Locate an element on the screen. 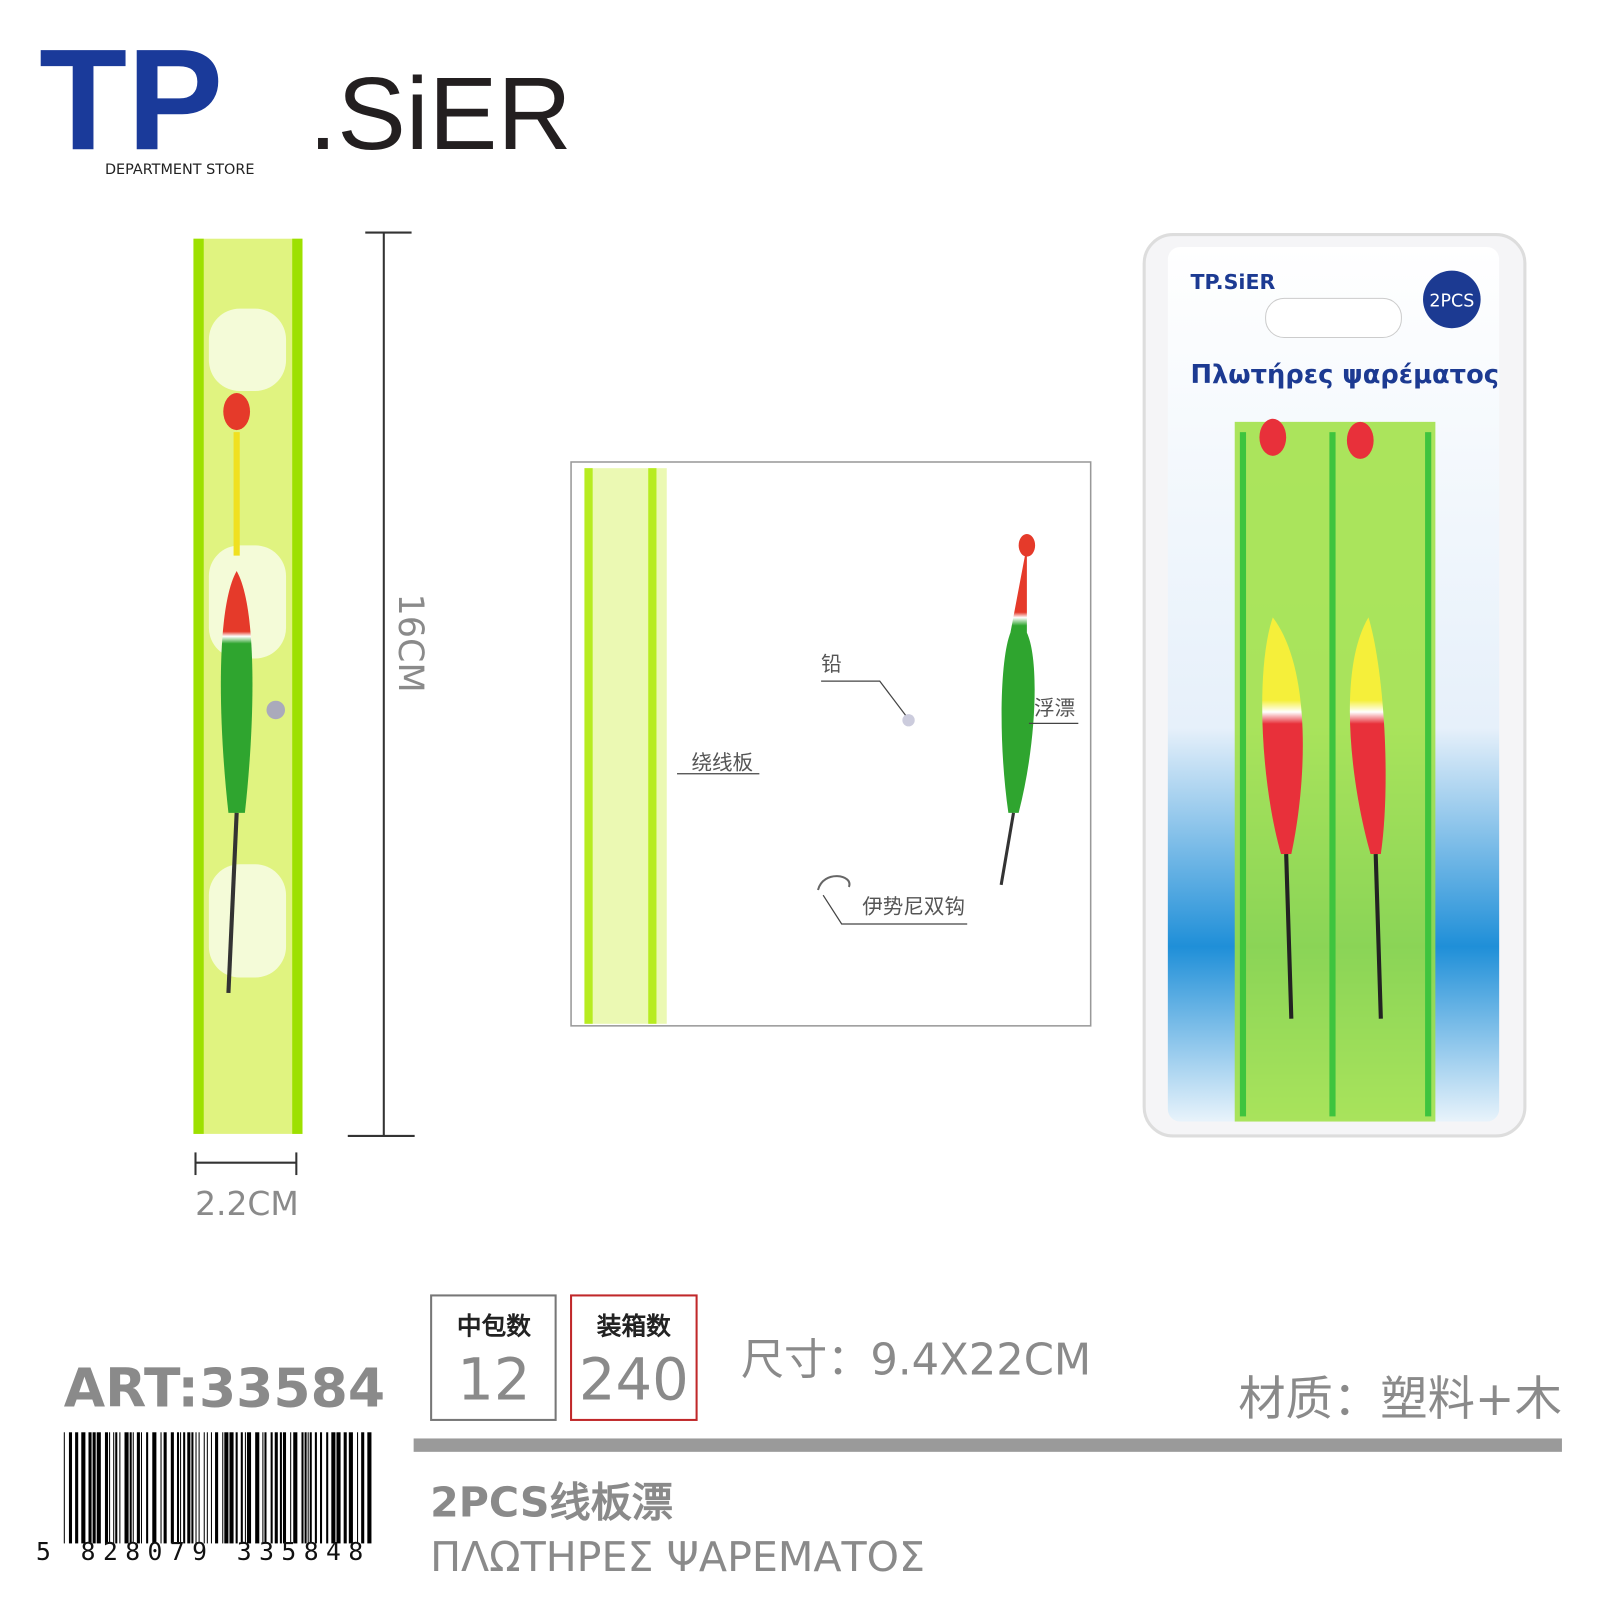 The width and height of the screenshot is (1600, 1600). product-name-cn: 2PCS线板漂 is located at coordinates (551, 1503).